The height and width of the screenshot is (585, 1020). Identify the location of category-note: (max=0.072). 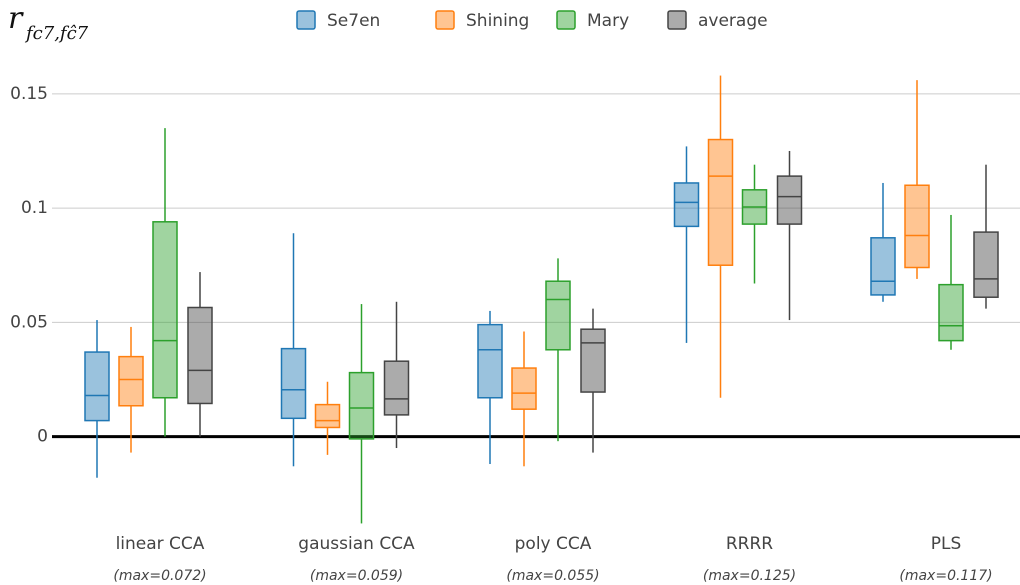
(159, 576).